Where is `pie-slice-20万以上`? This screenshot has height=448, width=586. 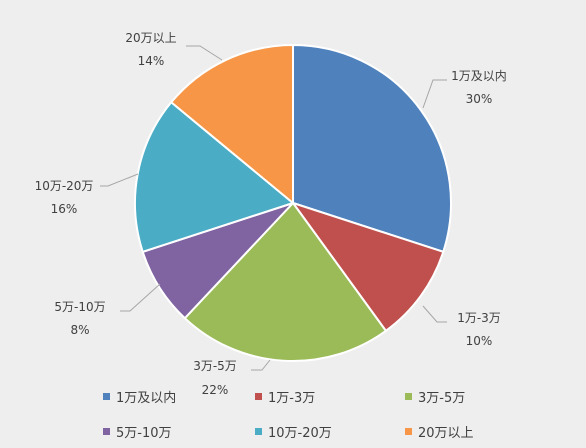 pie-slice-20万以上 is located at coordinates (231, 124).